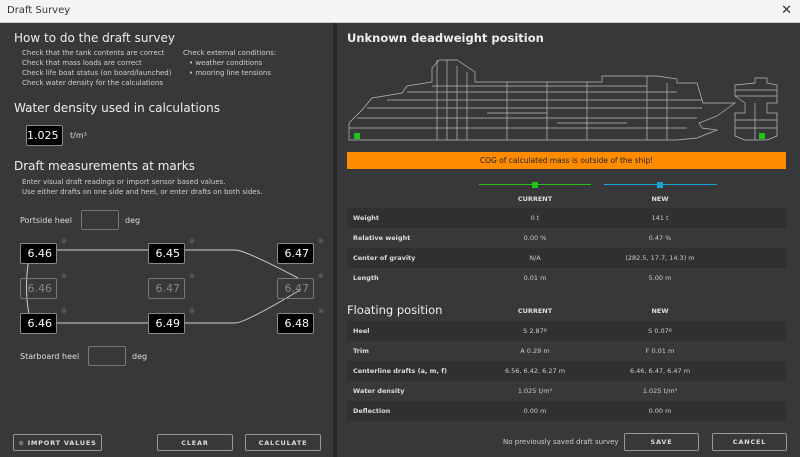 The height and width of the screenshot is (457, 800). What do you see at coordinates (195, 442) in the screenshot?
I see `clear-button: CLEAR` at bounding box center [195, 442].